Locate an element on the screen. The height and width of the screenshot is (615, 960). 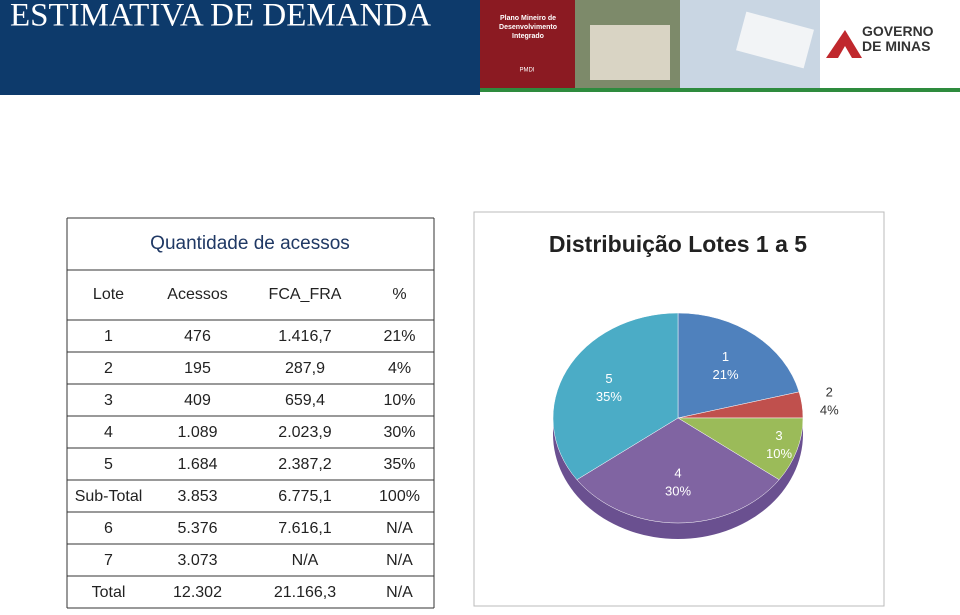
table-cell: 7.616,1 is located at coordinates (304, 528).